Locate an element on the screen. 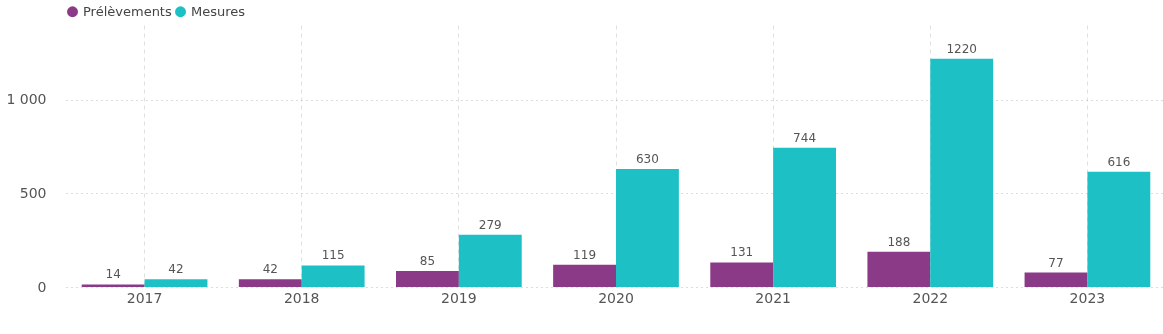  data-label: 14 is located at coordinates (113, 274).